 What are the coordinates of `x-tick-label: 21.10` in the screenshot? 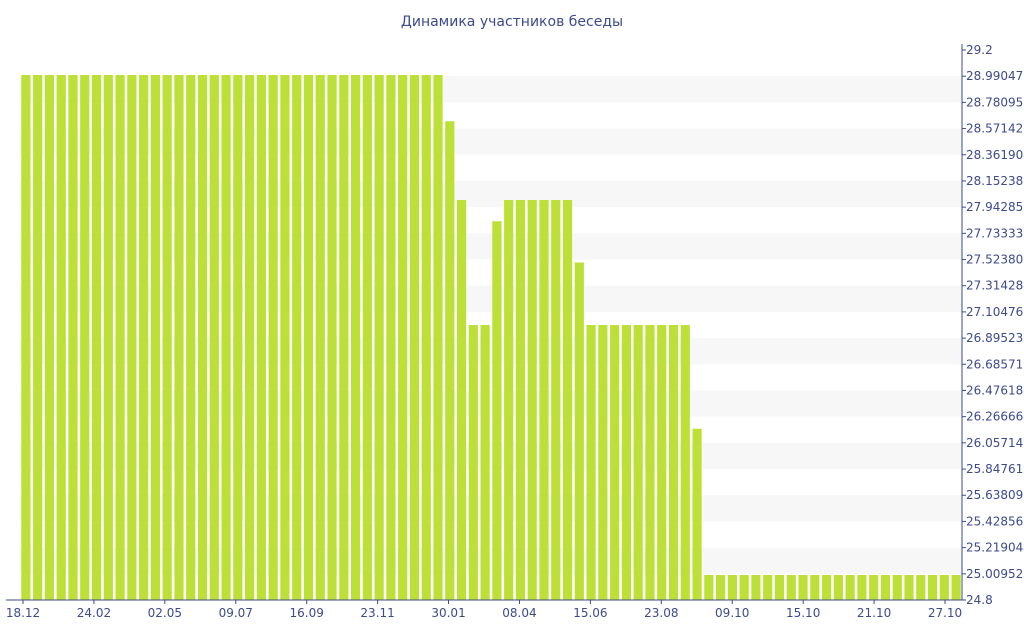 It's located at (874, 613).